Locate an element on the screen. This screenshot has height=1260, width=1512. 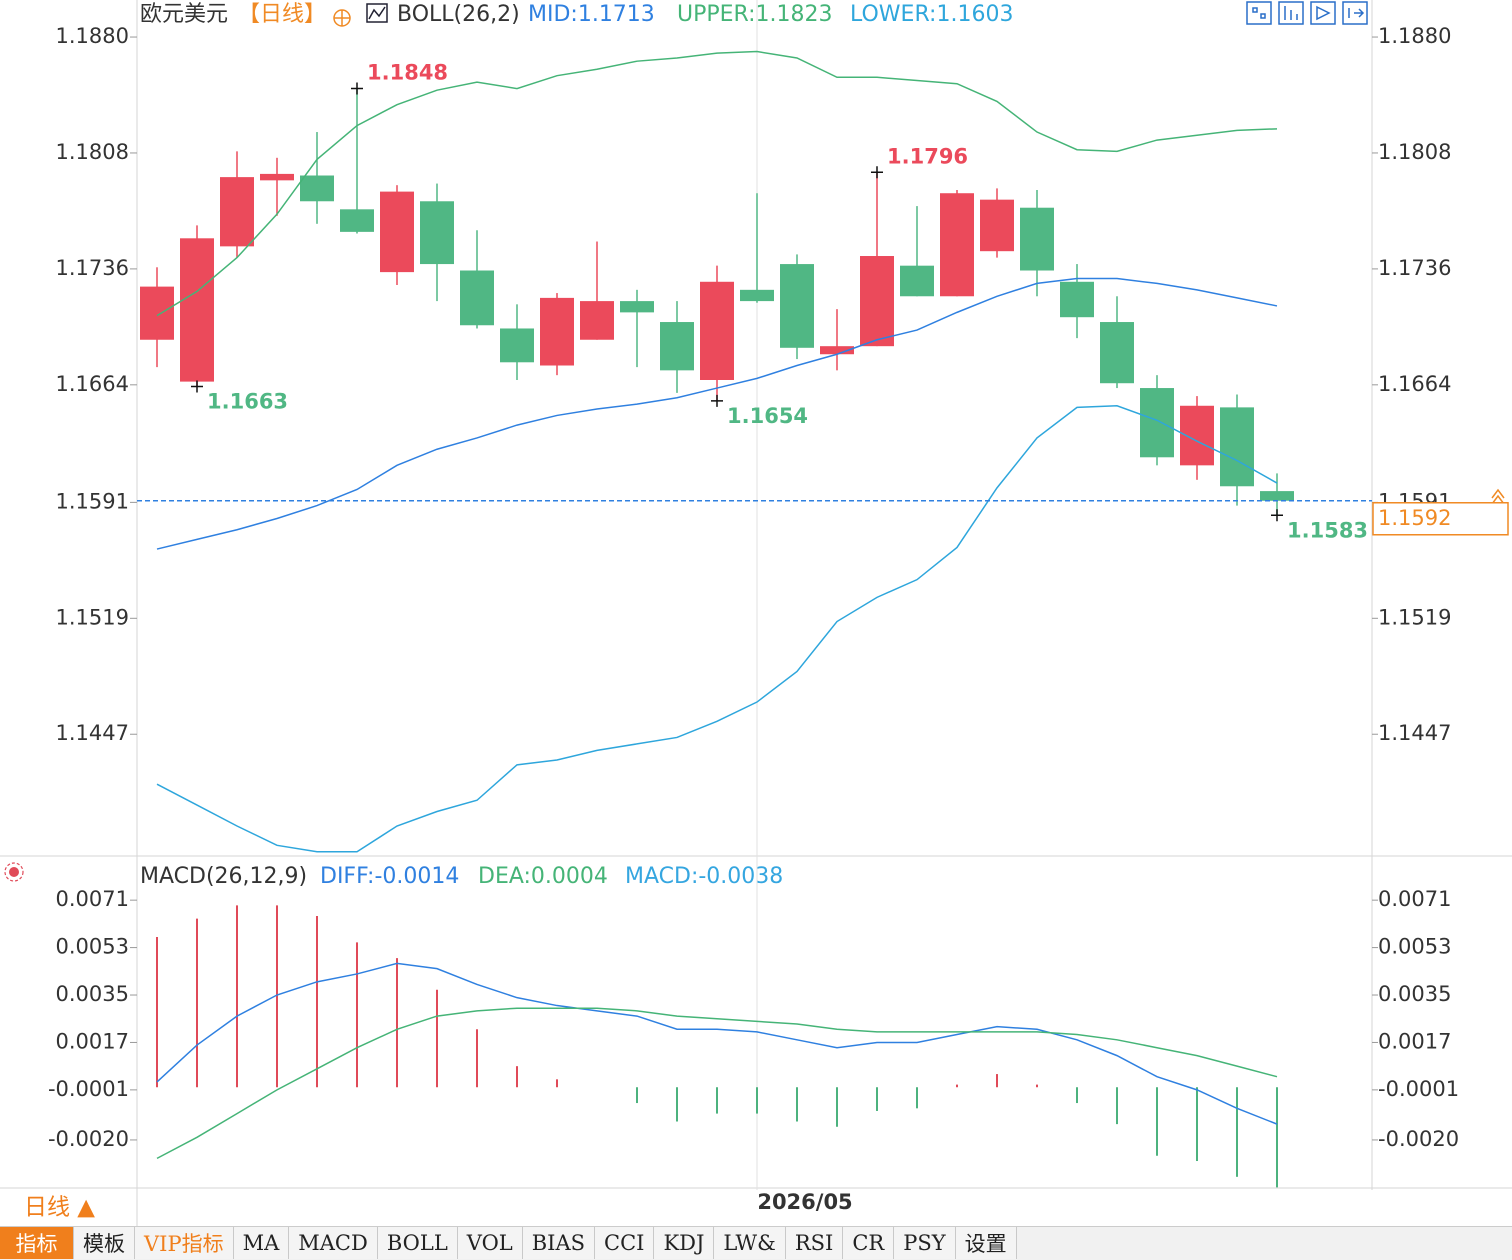
extreme-label: 1.1654 is located at coordinates (767, 416).